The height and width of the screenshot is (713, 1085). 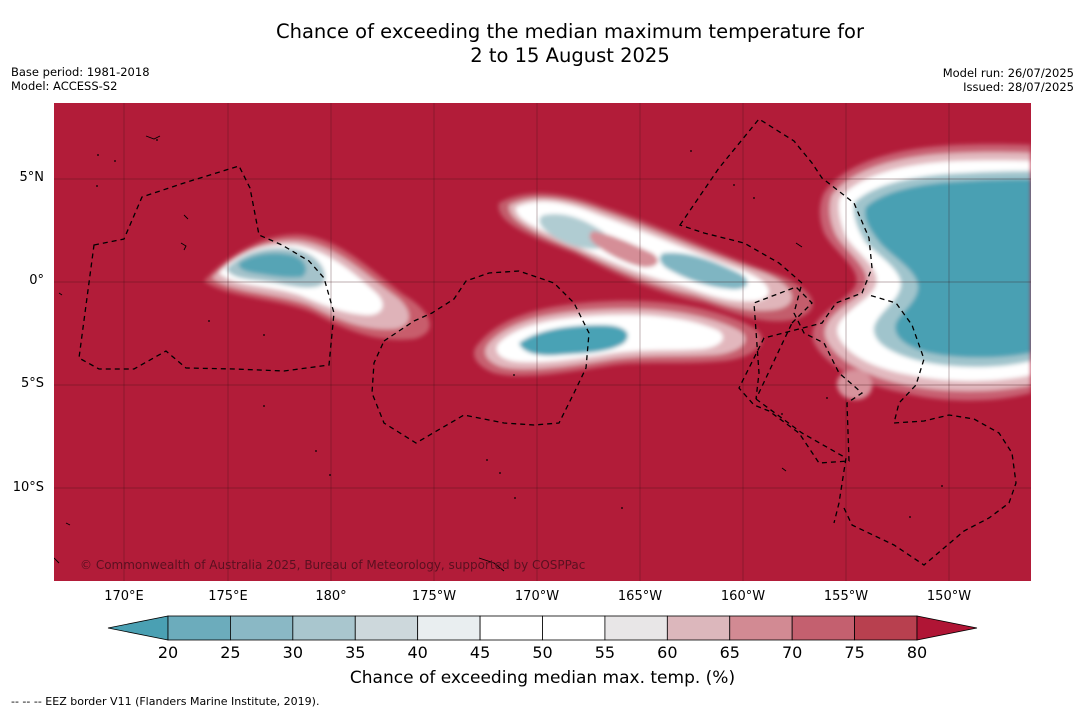 What do you see at coordinates (542, 652) in the screenshot?
I see `colorbar-tick-label: 50` at bounding box center [542, 652].